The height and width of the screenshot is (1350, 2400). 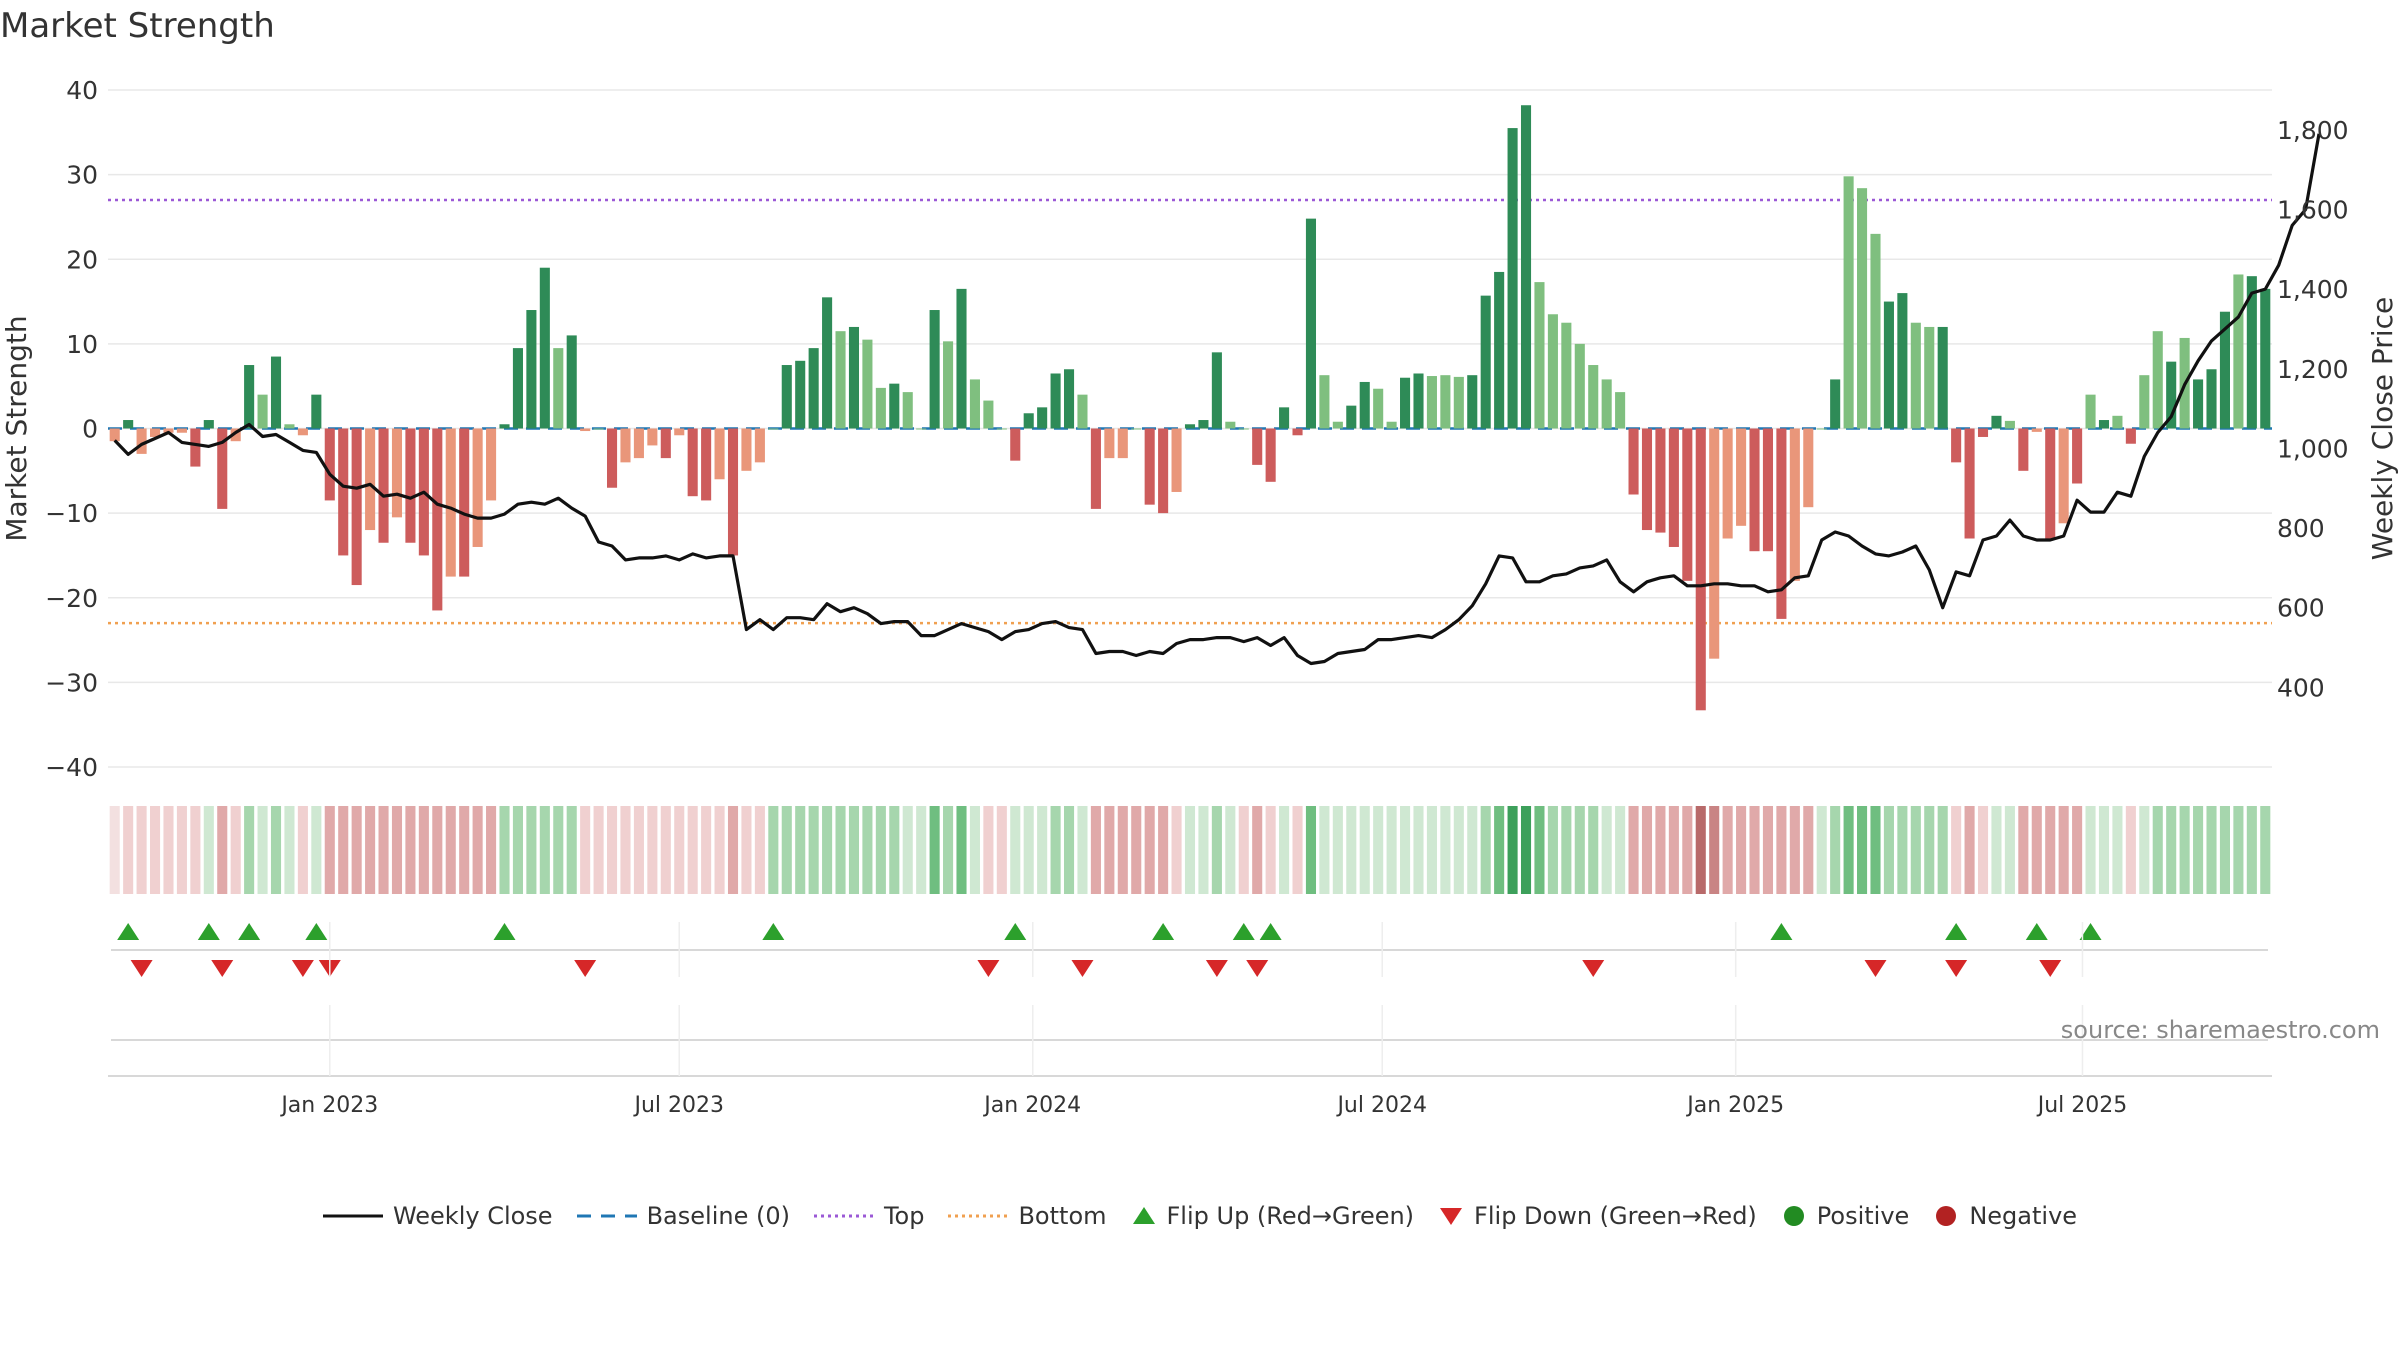 I want to click on legend-label: Bottom, so click(x=1062, y=1216).